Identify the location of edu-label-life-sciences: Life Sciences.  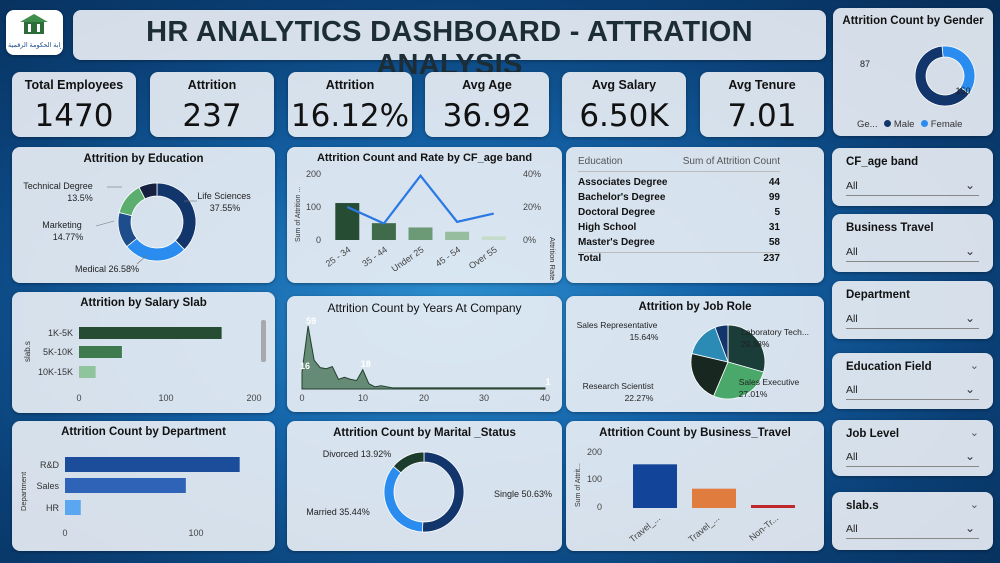
(224, 196).